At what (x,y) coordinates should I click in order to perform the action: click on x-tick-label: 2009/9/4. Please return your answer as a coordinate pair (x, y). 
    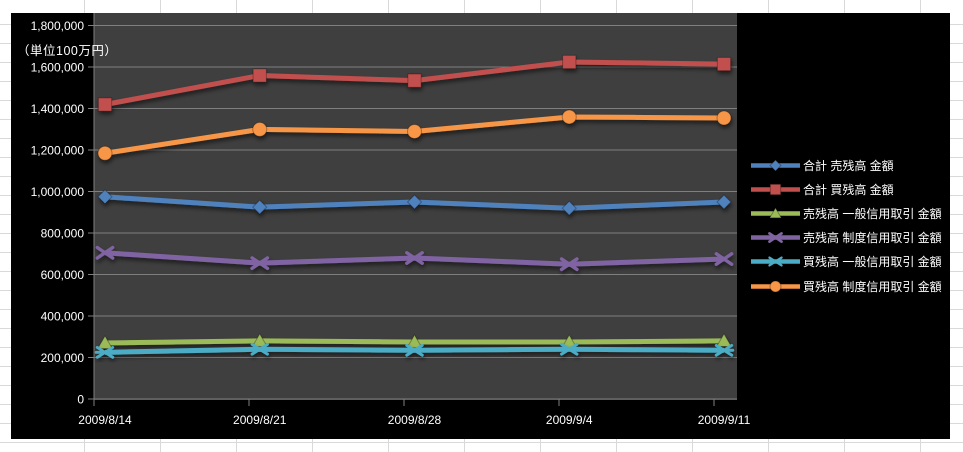
    Looking at the image, I should click on (569, 420).